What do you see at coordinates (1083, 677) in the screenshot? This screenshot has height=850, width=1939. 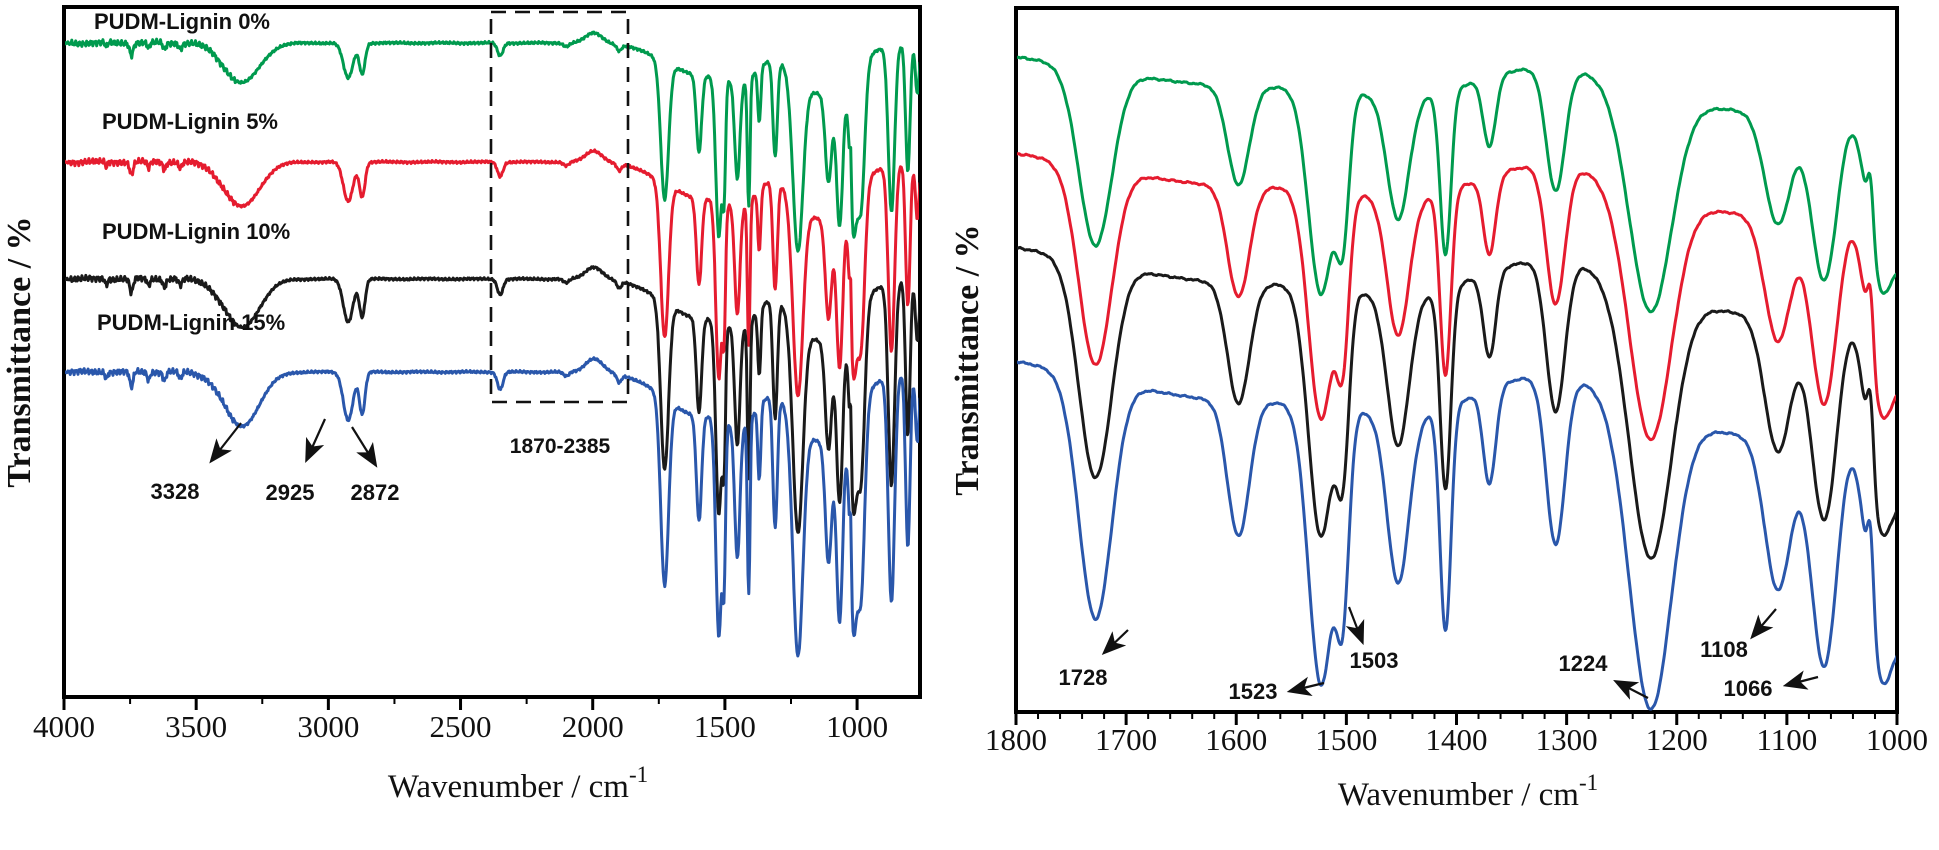 I see `peak-annotation-label: 1728` at bounding box center [1083, 677].